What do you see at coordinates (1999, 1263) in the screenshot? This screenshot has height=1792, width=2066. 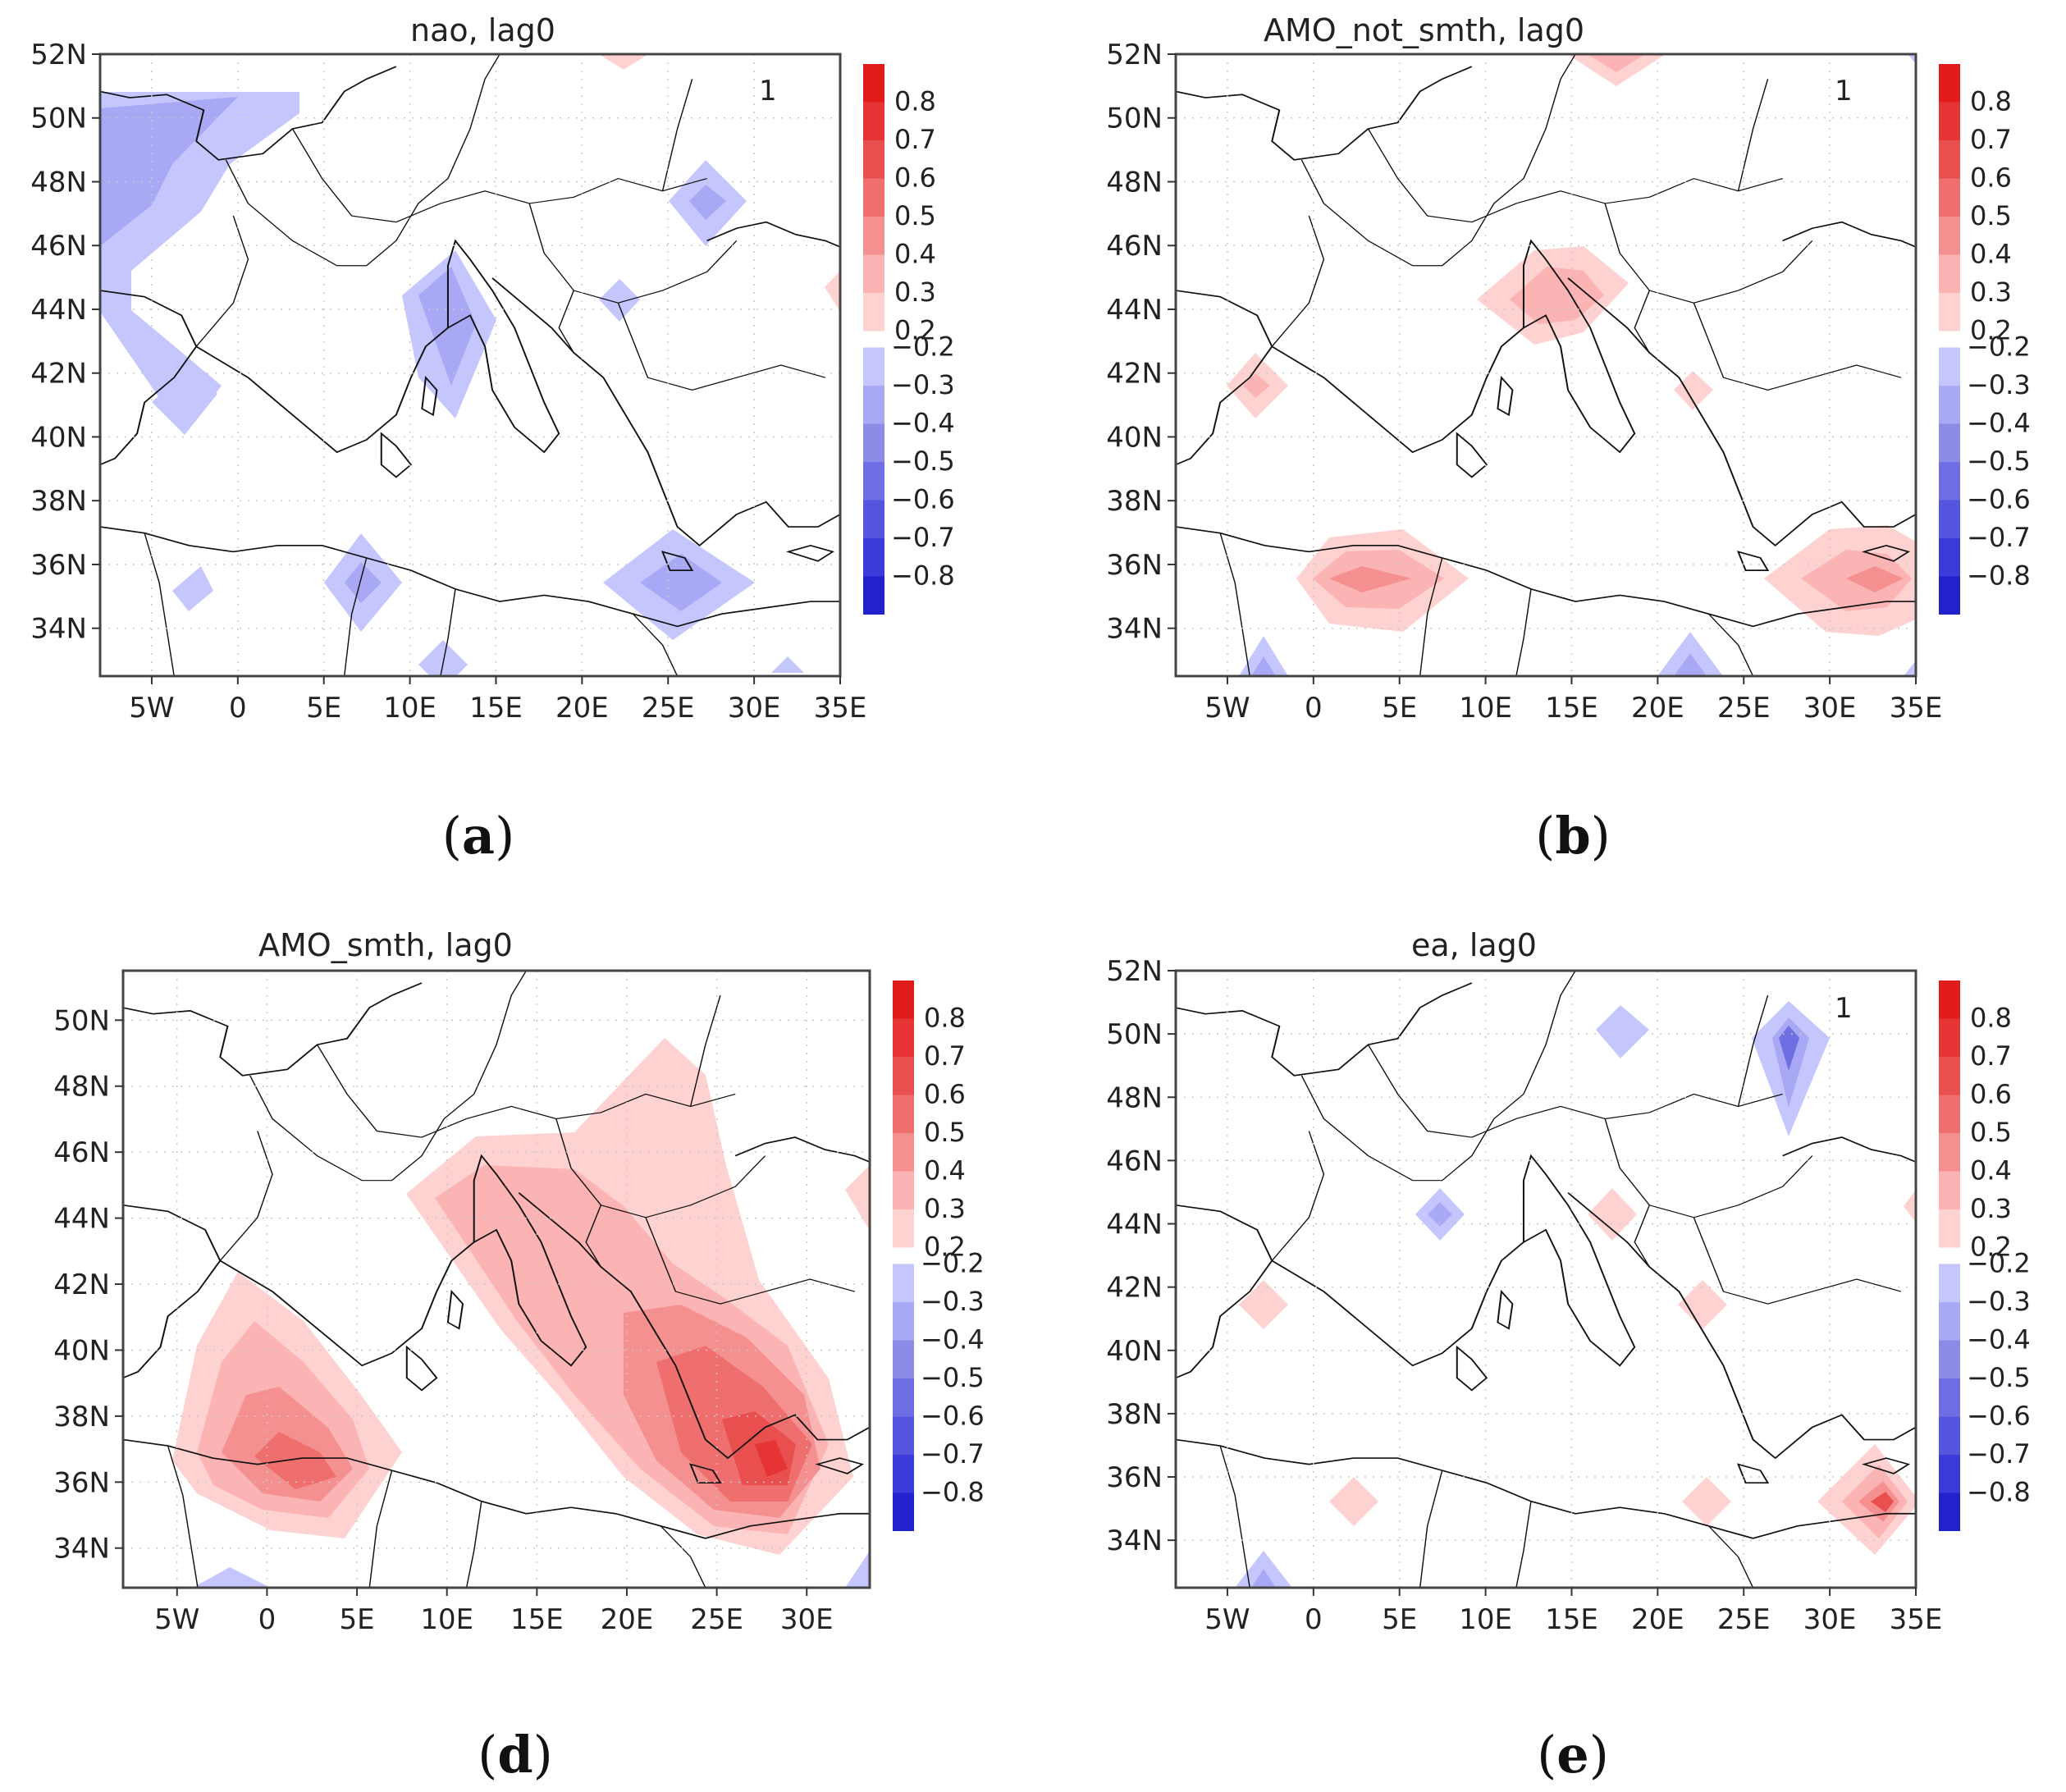 I see `colorbar-negative-label: −0.2` at bounding box center [1999, 1263].